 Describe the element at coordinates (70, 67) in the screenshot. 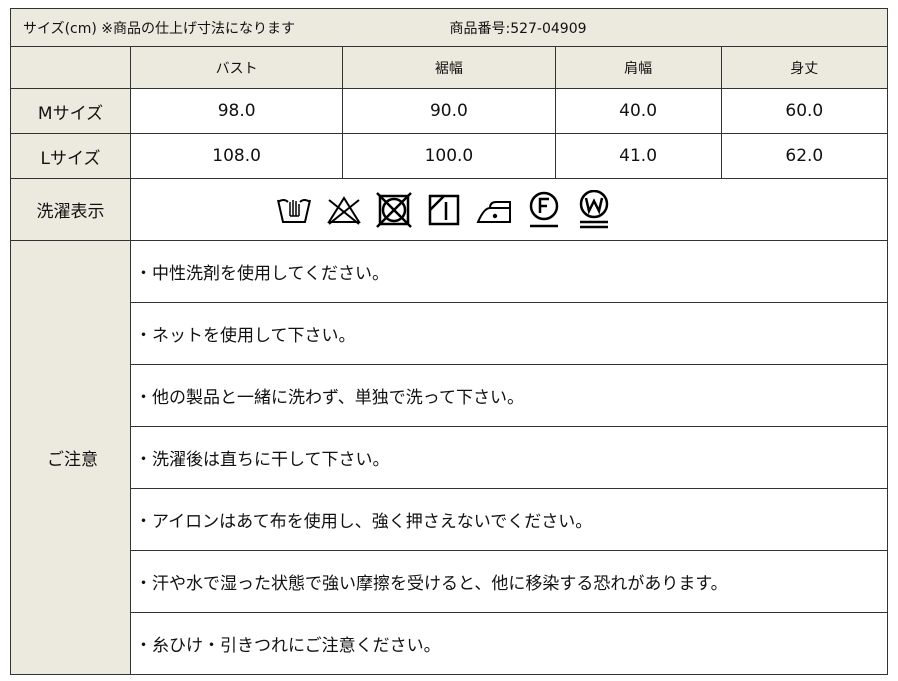

I see `empty-corner` at that location.